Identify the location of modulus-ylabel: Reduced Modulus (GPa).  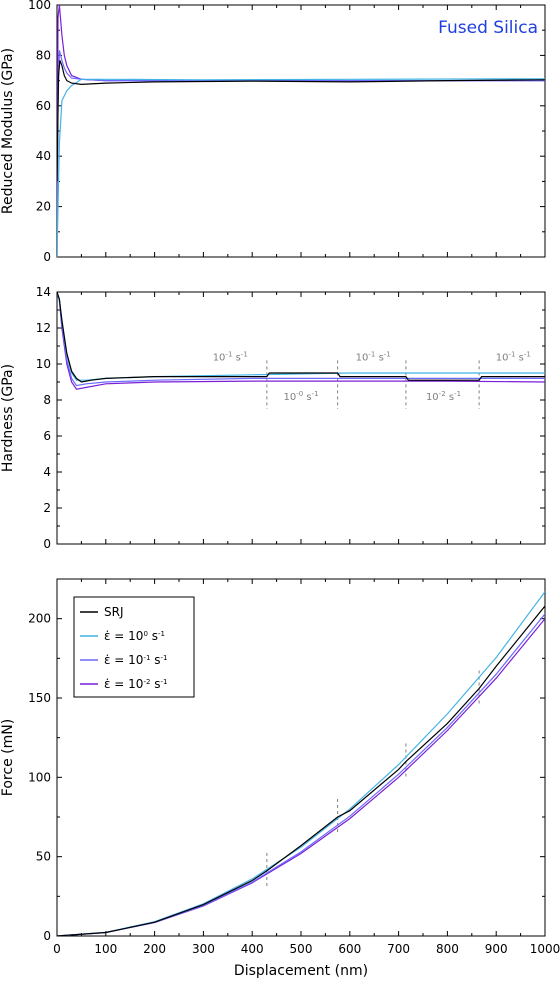
(8, 131).